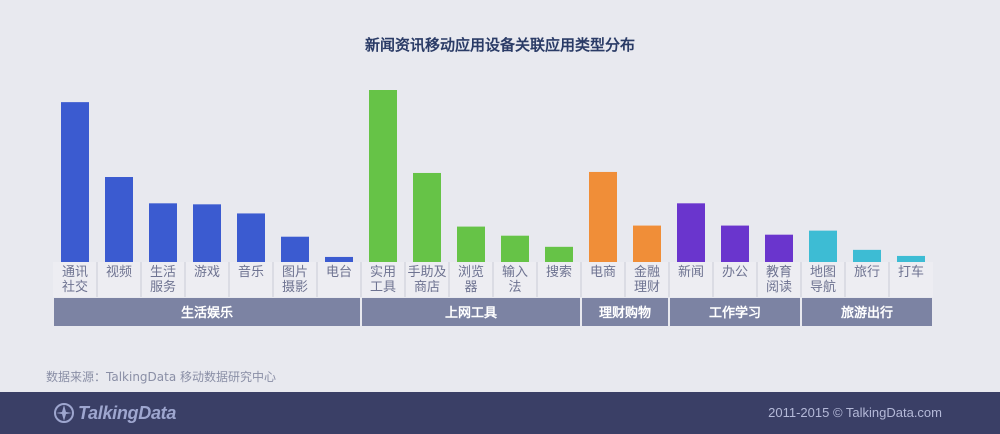 This screenshot has height=434, width=1000. Describe the element at coordinates (867, 272) in the screenshot. I see `category-label: 旅行` at that location.